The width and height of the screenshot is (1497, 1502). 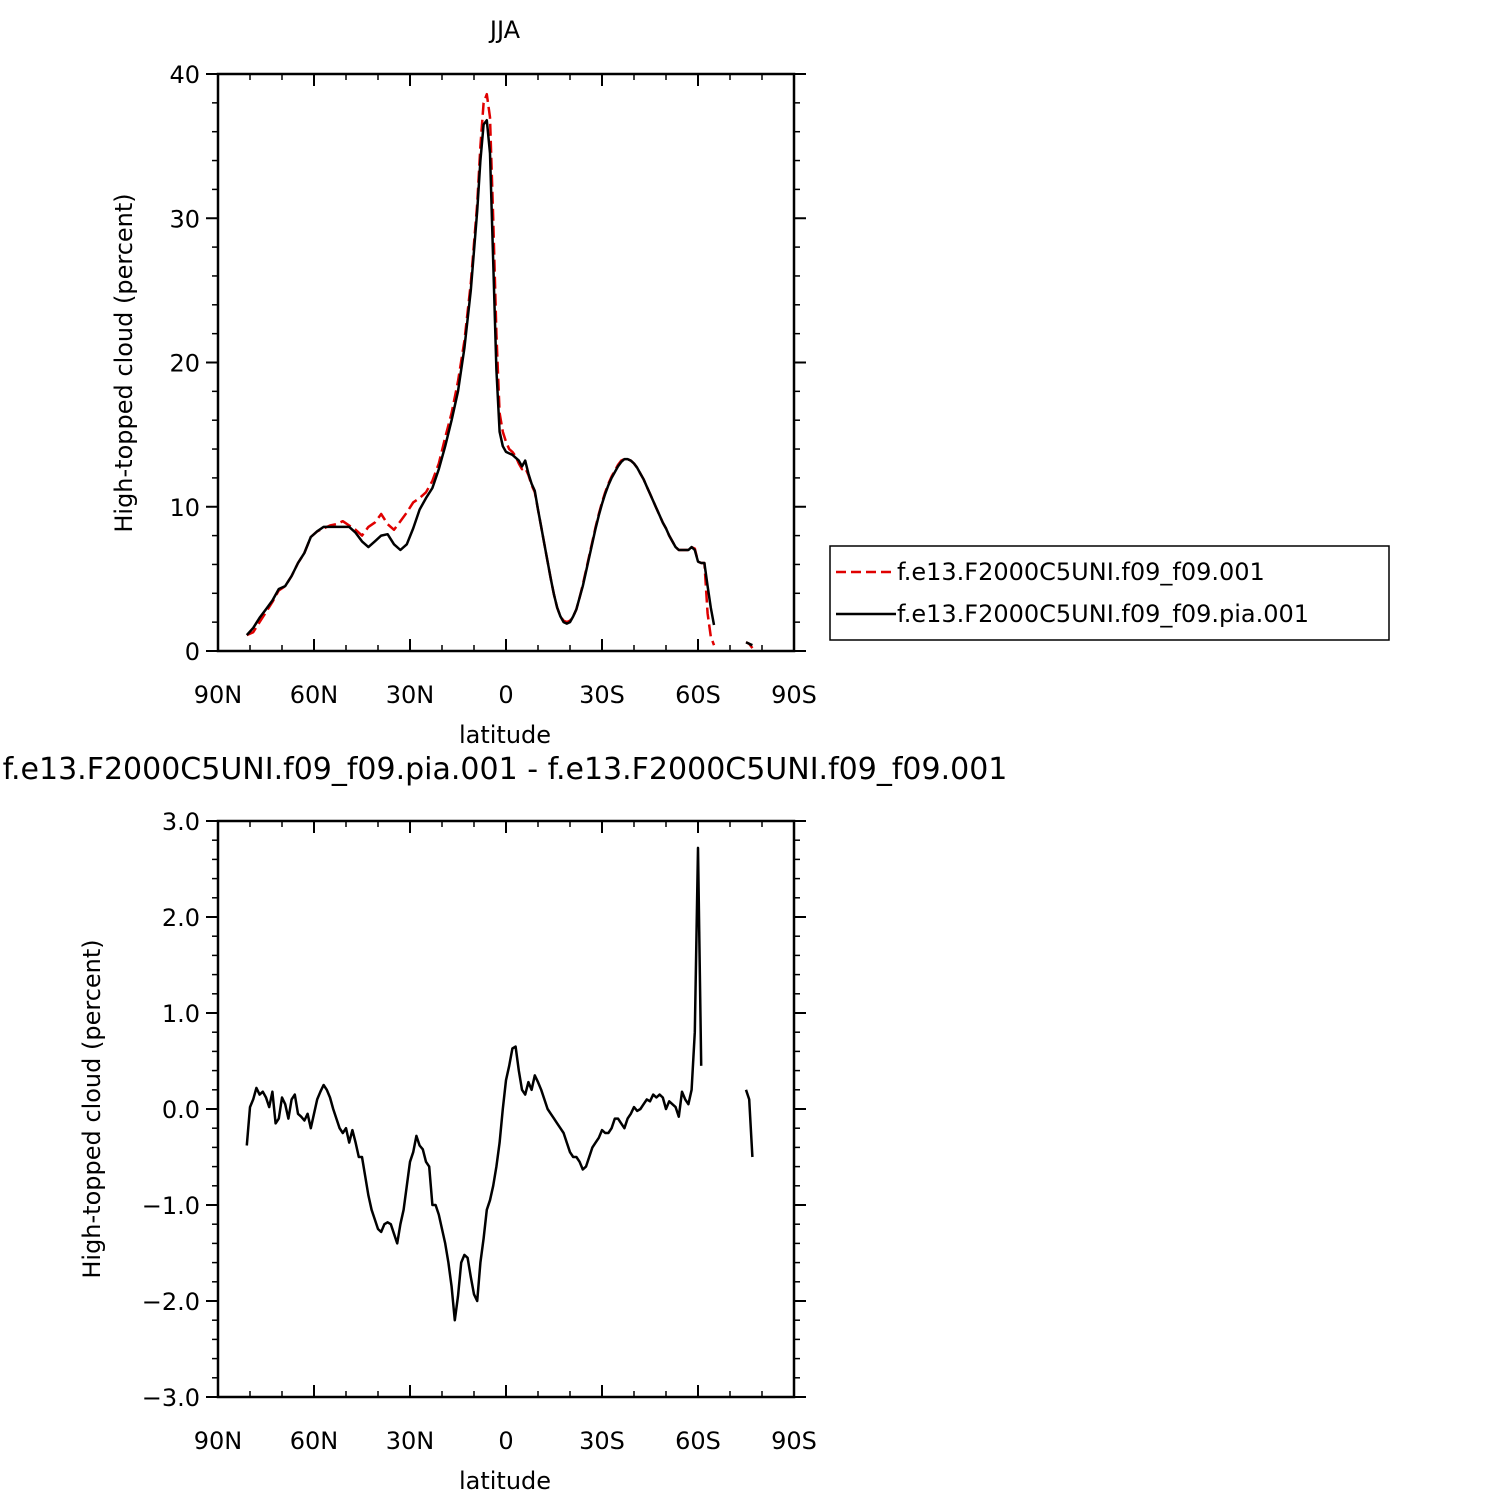 I want to click on bottom-chart-ytick-label: −2.0, so click(x=171, y=1302).